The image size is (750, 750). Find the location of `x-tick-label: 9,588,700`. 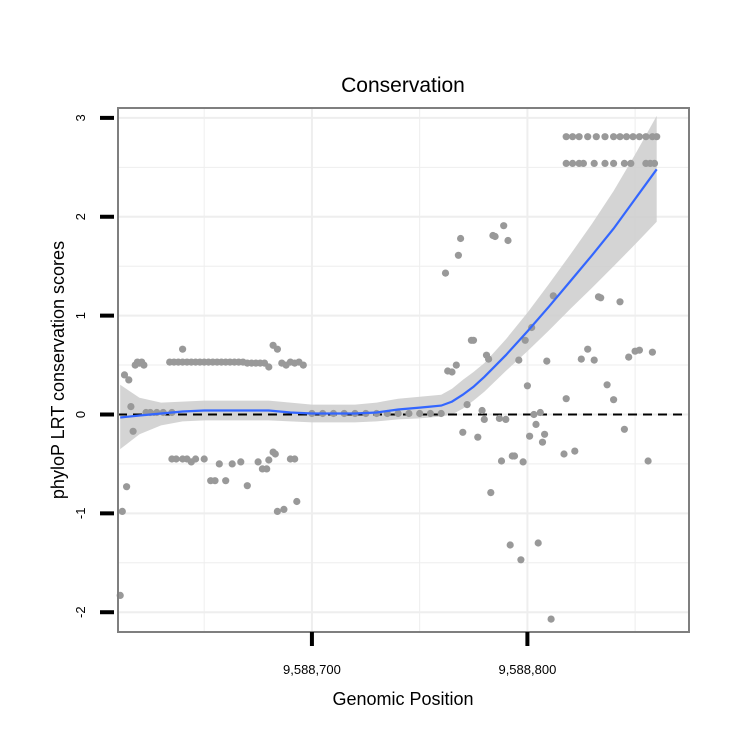

x-tick-label: 9,588,700 is located at coordinates (312, 669).